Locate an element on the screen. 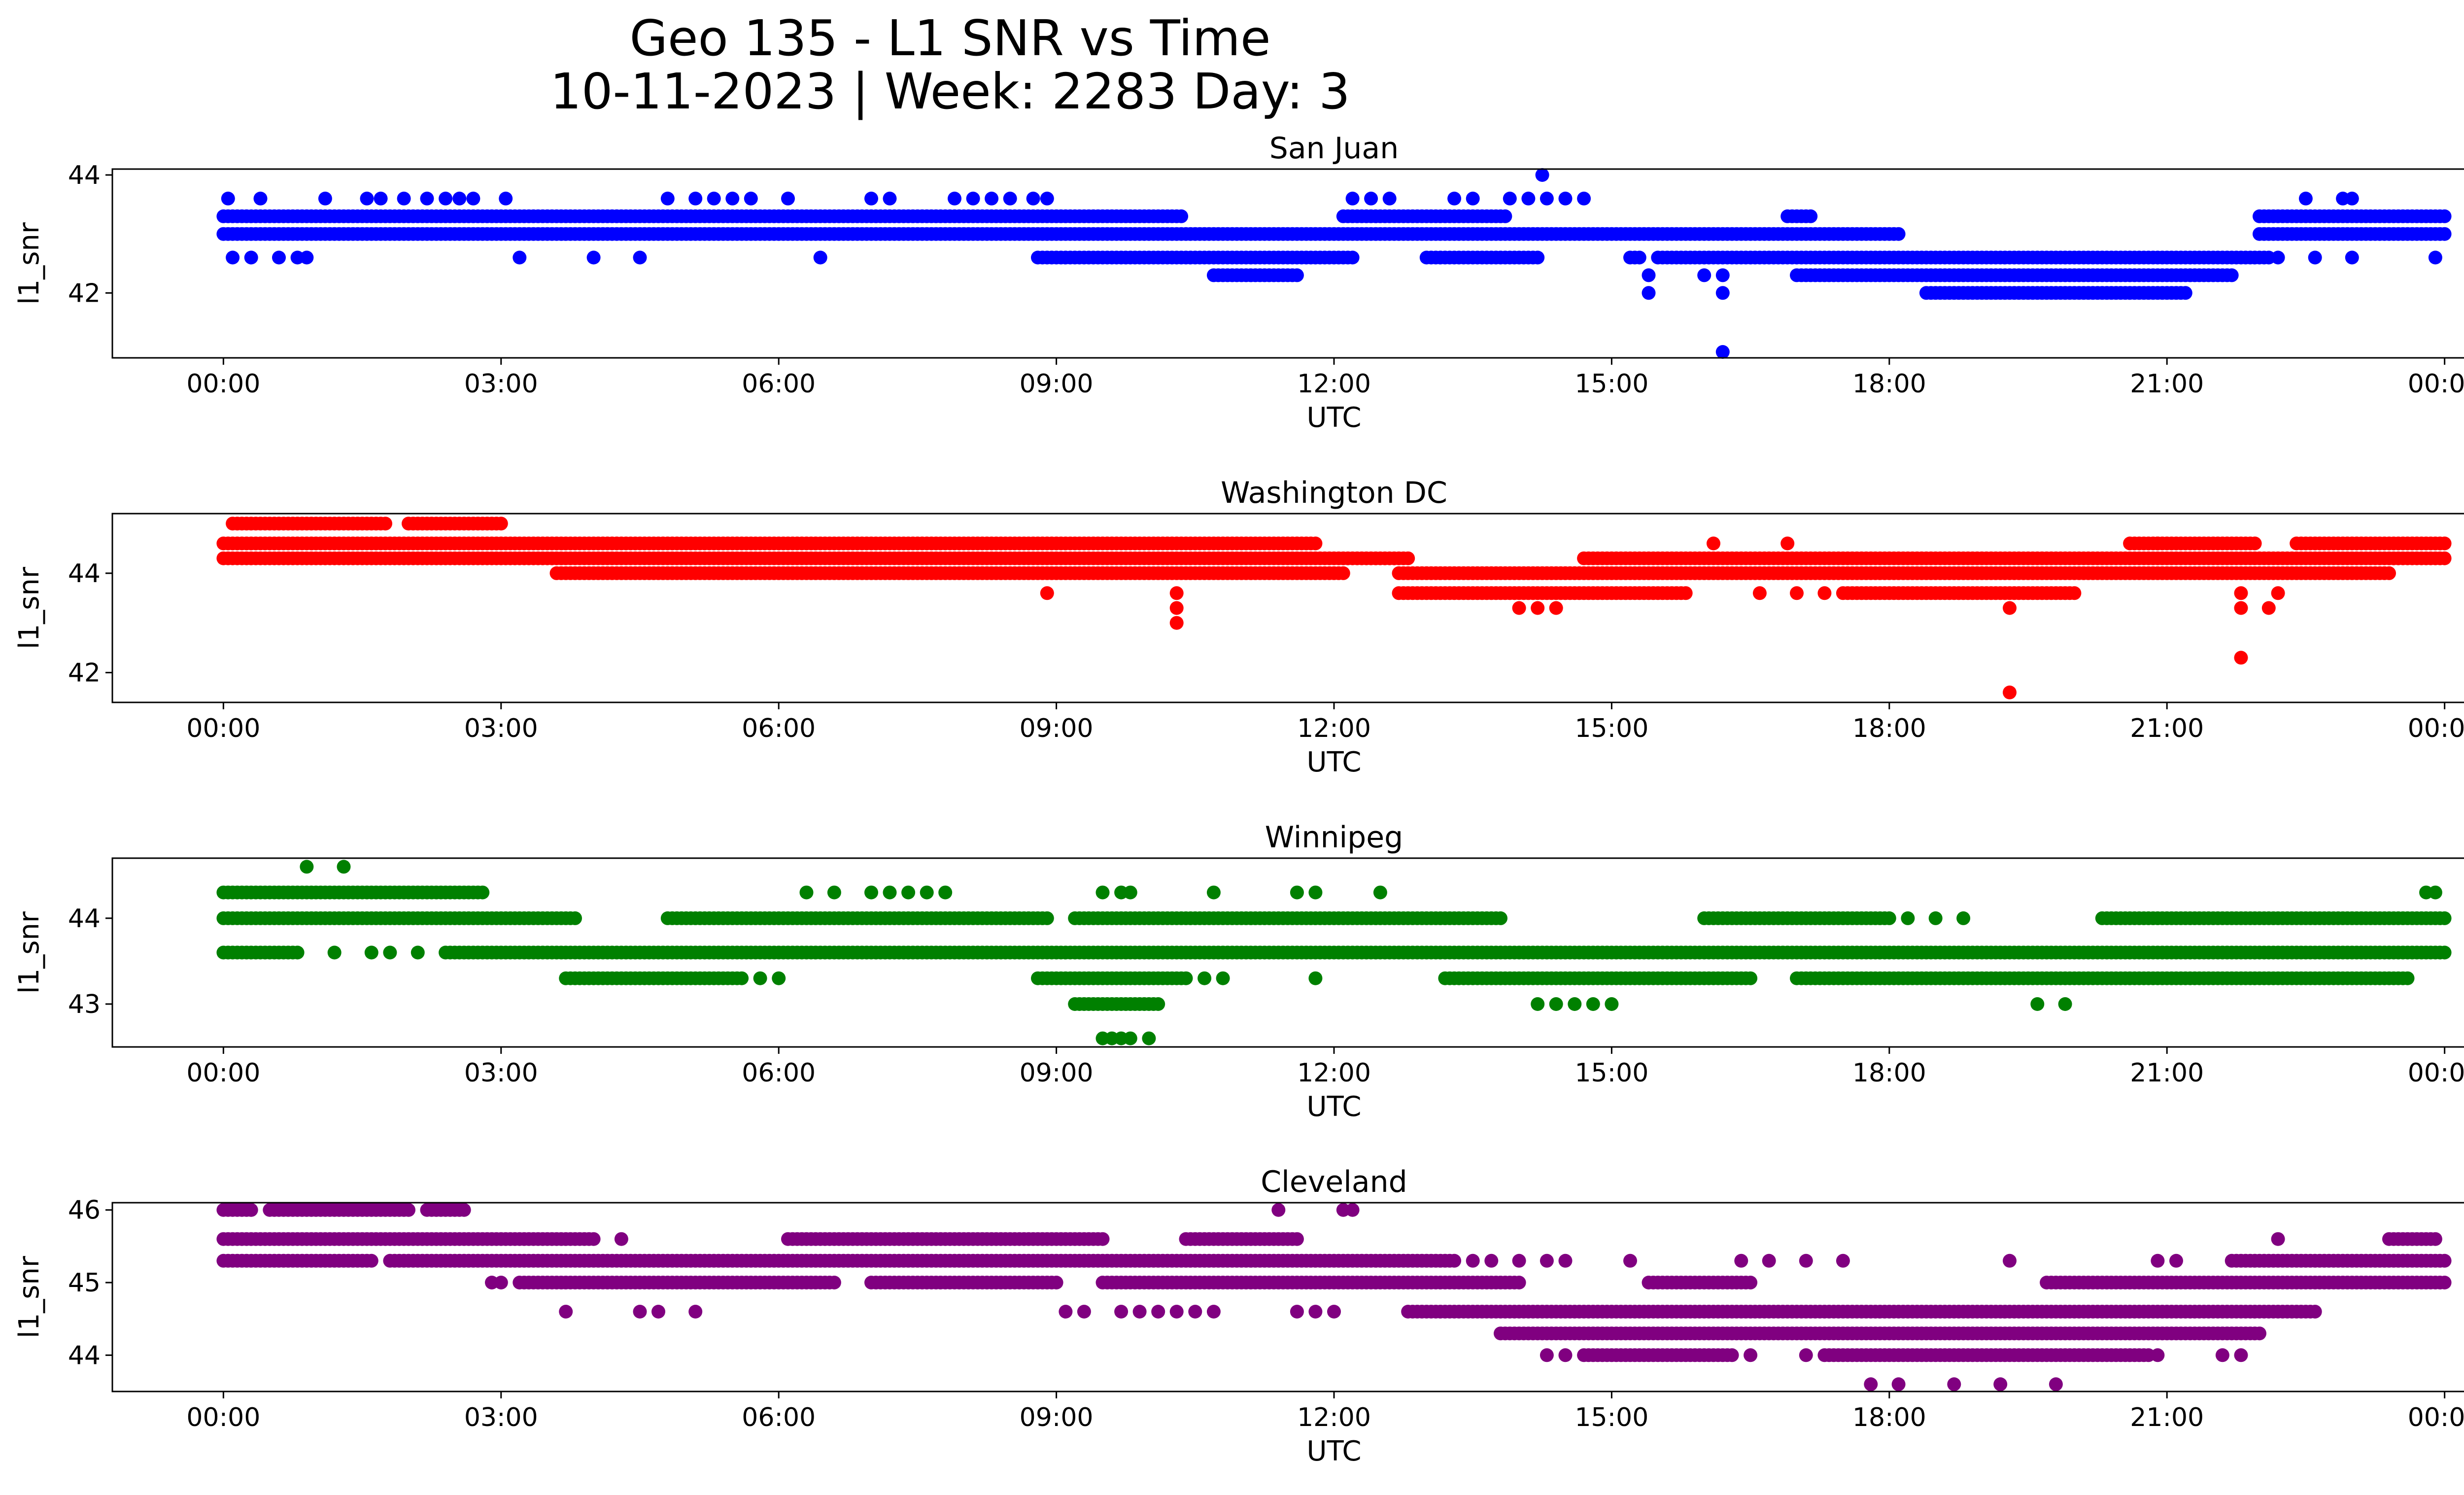 The width and height of the screenshot is (2464, 1495). x-axis-label: UTC is located at coordinates (1333, 418).